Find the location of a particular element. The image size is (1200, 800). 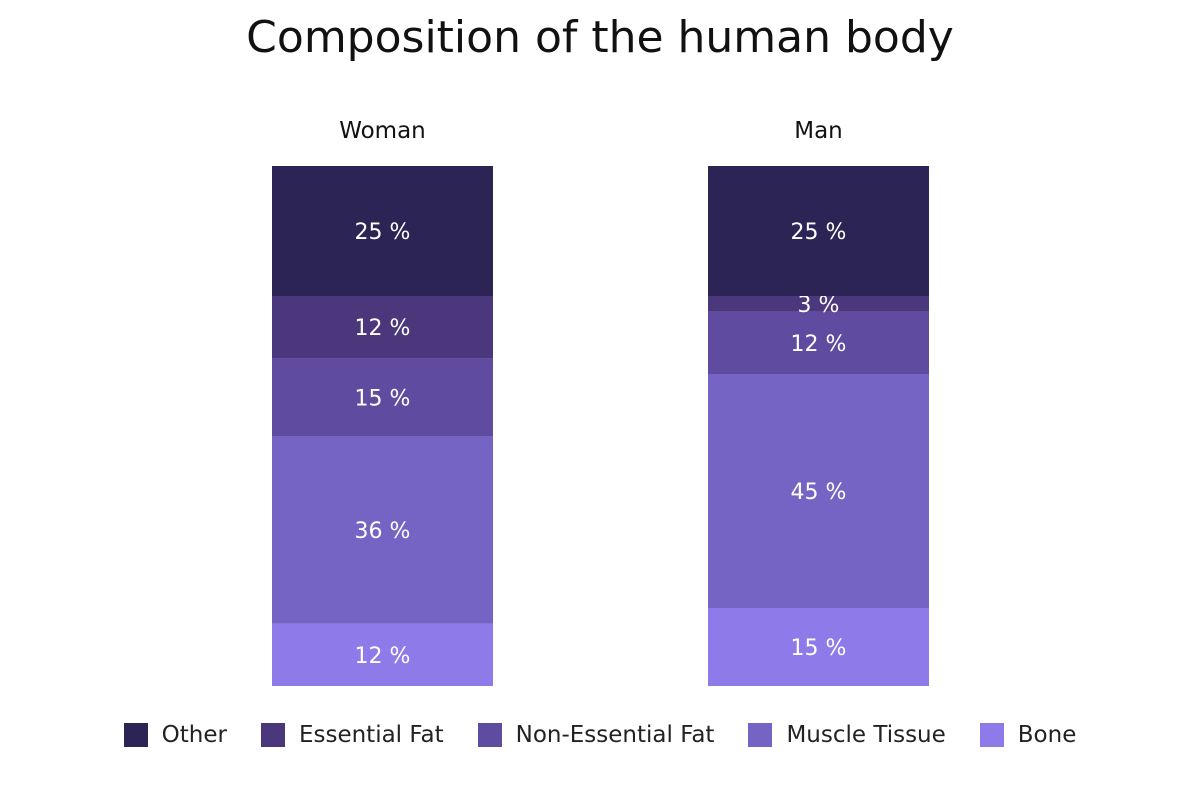

bar-segment-man-non-essential-fat is located at coordinates (818, 342).